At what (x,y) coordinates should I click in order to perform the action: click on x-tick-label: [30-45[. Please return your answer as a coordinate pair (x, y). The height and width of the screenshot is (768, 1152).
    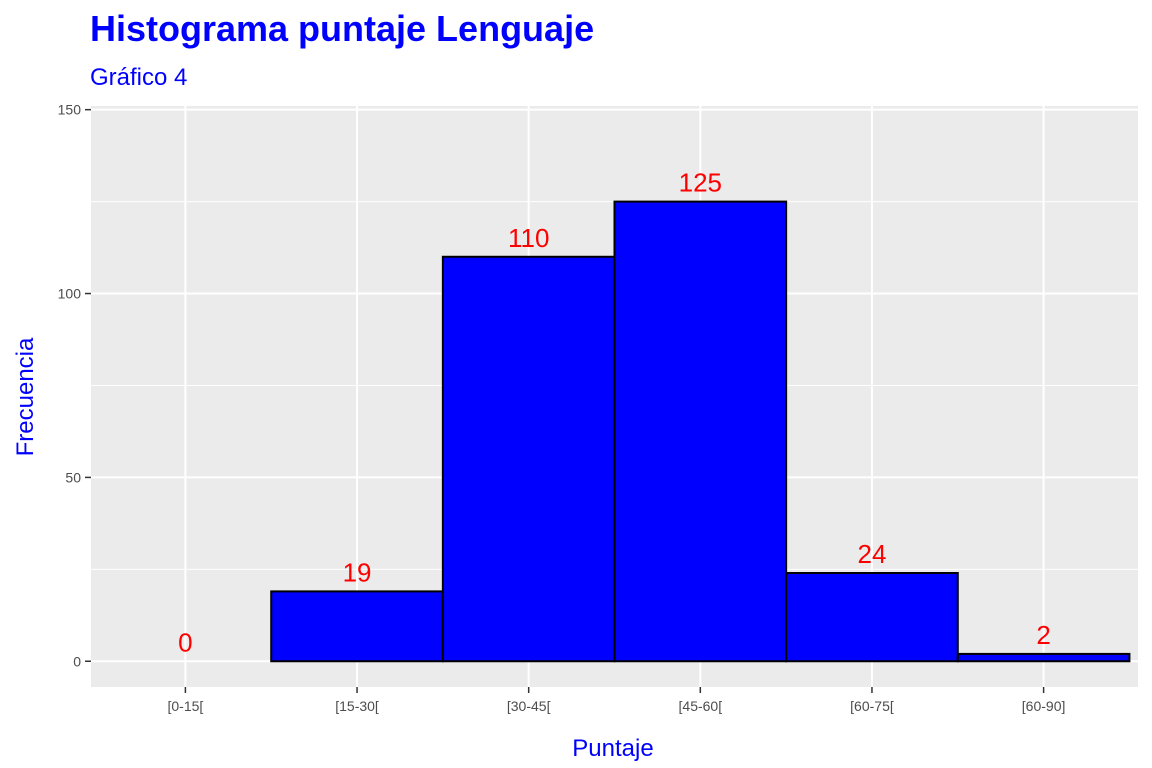
    Looking at the image, I should click on (529, 706).